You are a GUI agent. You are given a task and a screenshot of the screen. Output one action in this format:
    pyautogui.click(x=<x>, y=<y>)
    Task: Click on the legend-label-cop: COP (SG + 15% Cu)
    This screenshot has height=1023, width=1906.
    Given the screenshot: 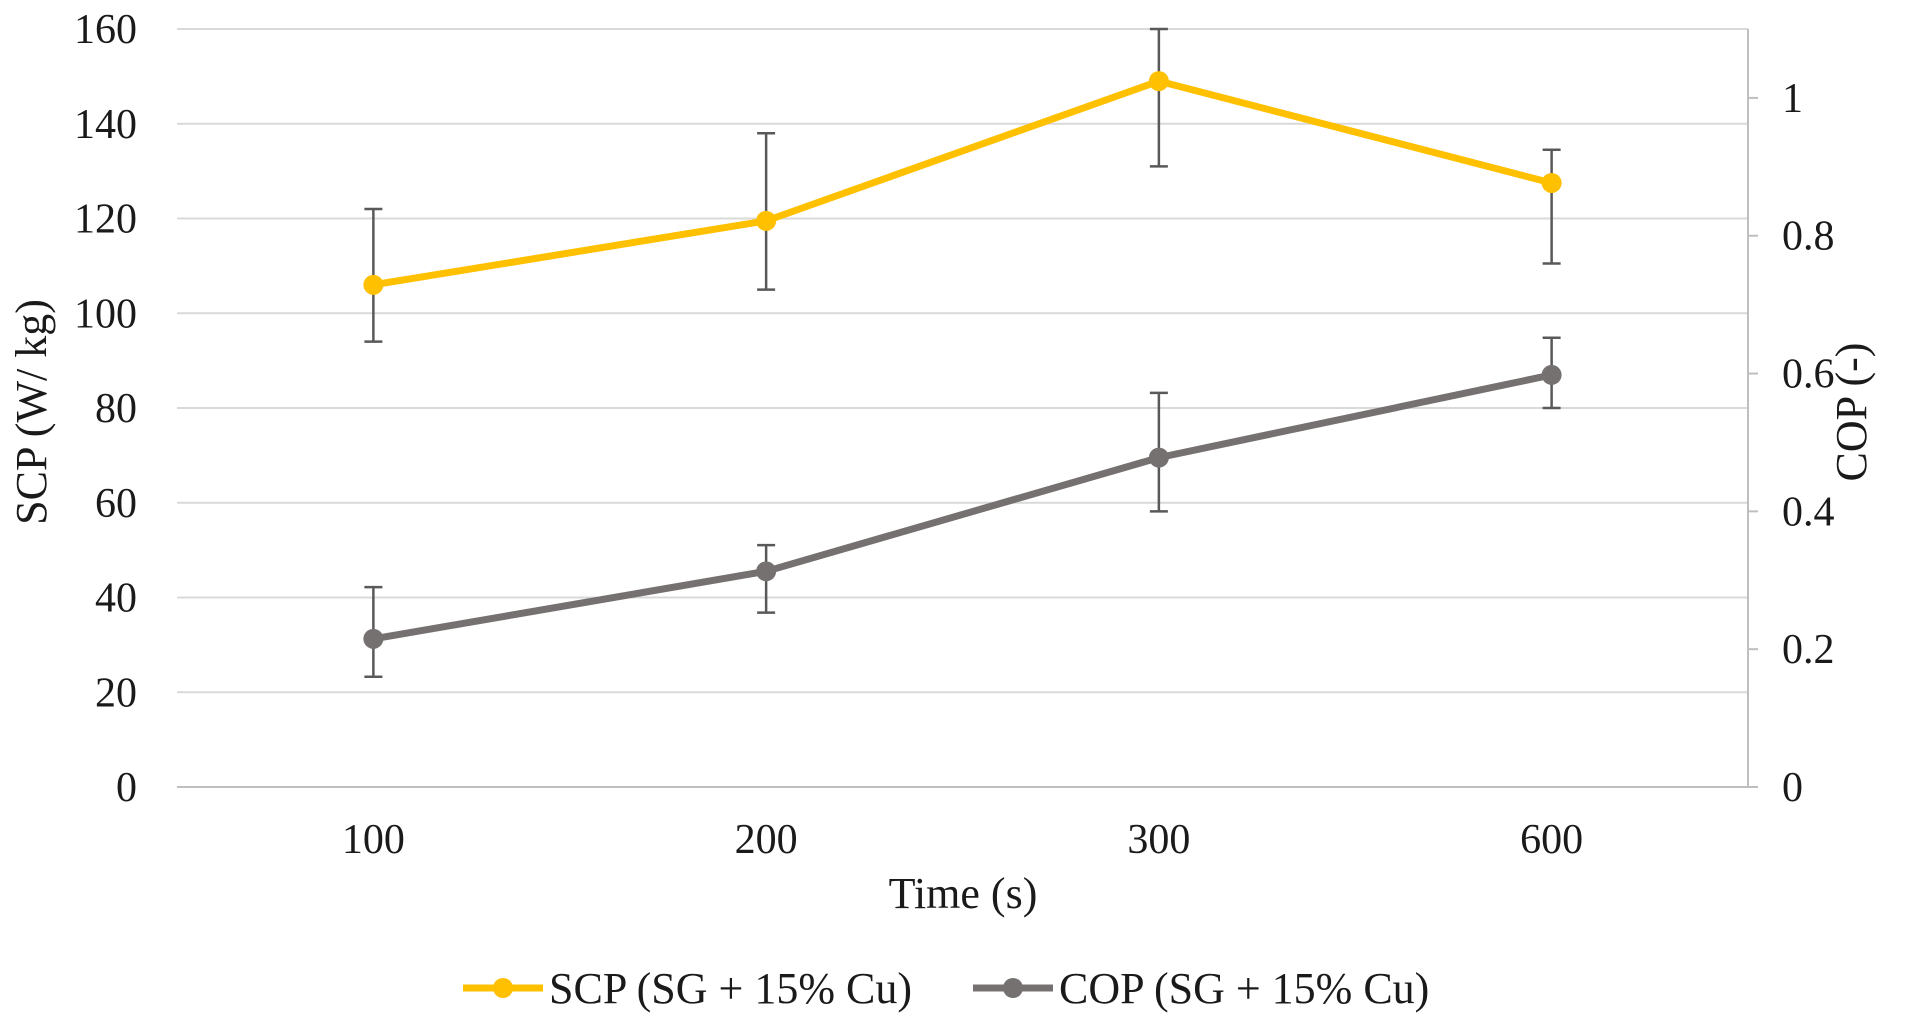 What is the action you would take?
    pyautogui.click(x=1244, y=988)
    